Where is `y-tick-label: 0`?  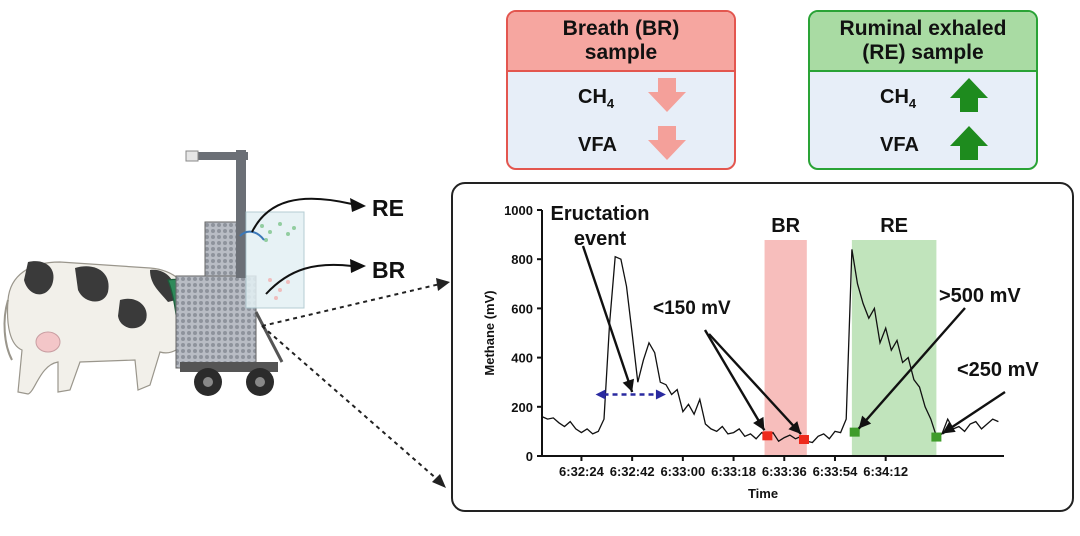 y-tick-label: 0 is located at coordinates (529, 456).